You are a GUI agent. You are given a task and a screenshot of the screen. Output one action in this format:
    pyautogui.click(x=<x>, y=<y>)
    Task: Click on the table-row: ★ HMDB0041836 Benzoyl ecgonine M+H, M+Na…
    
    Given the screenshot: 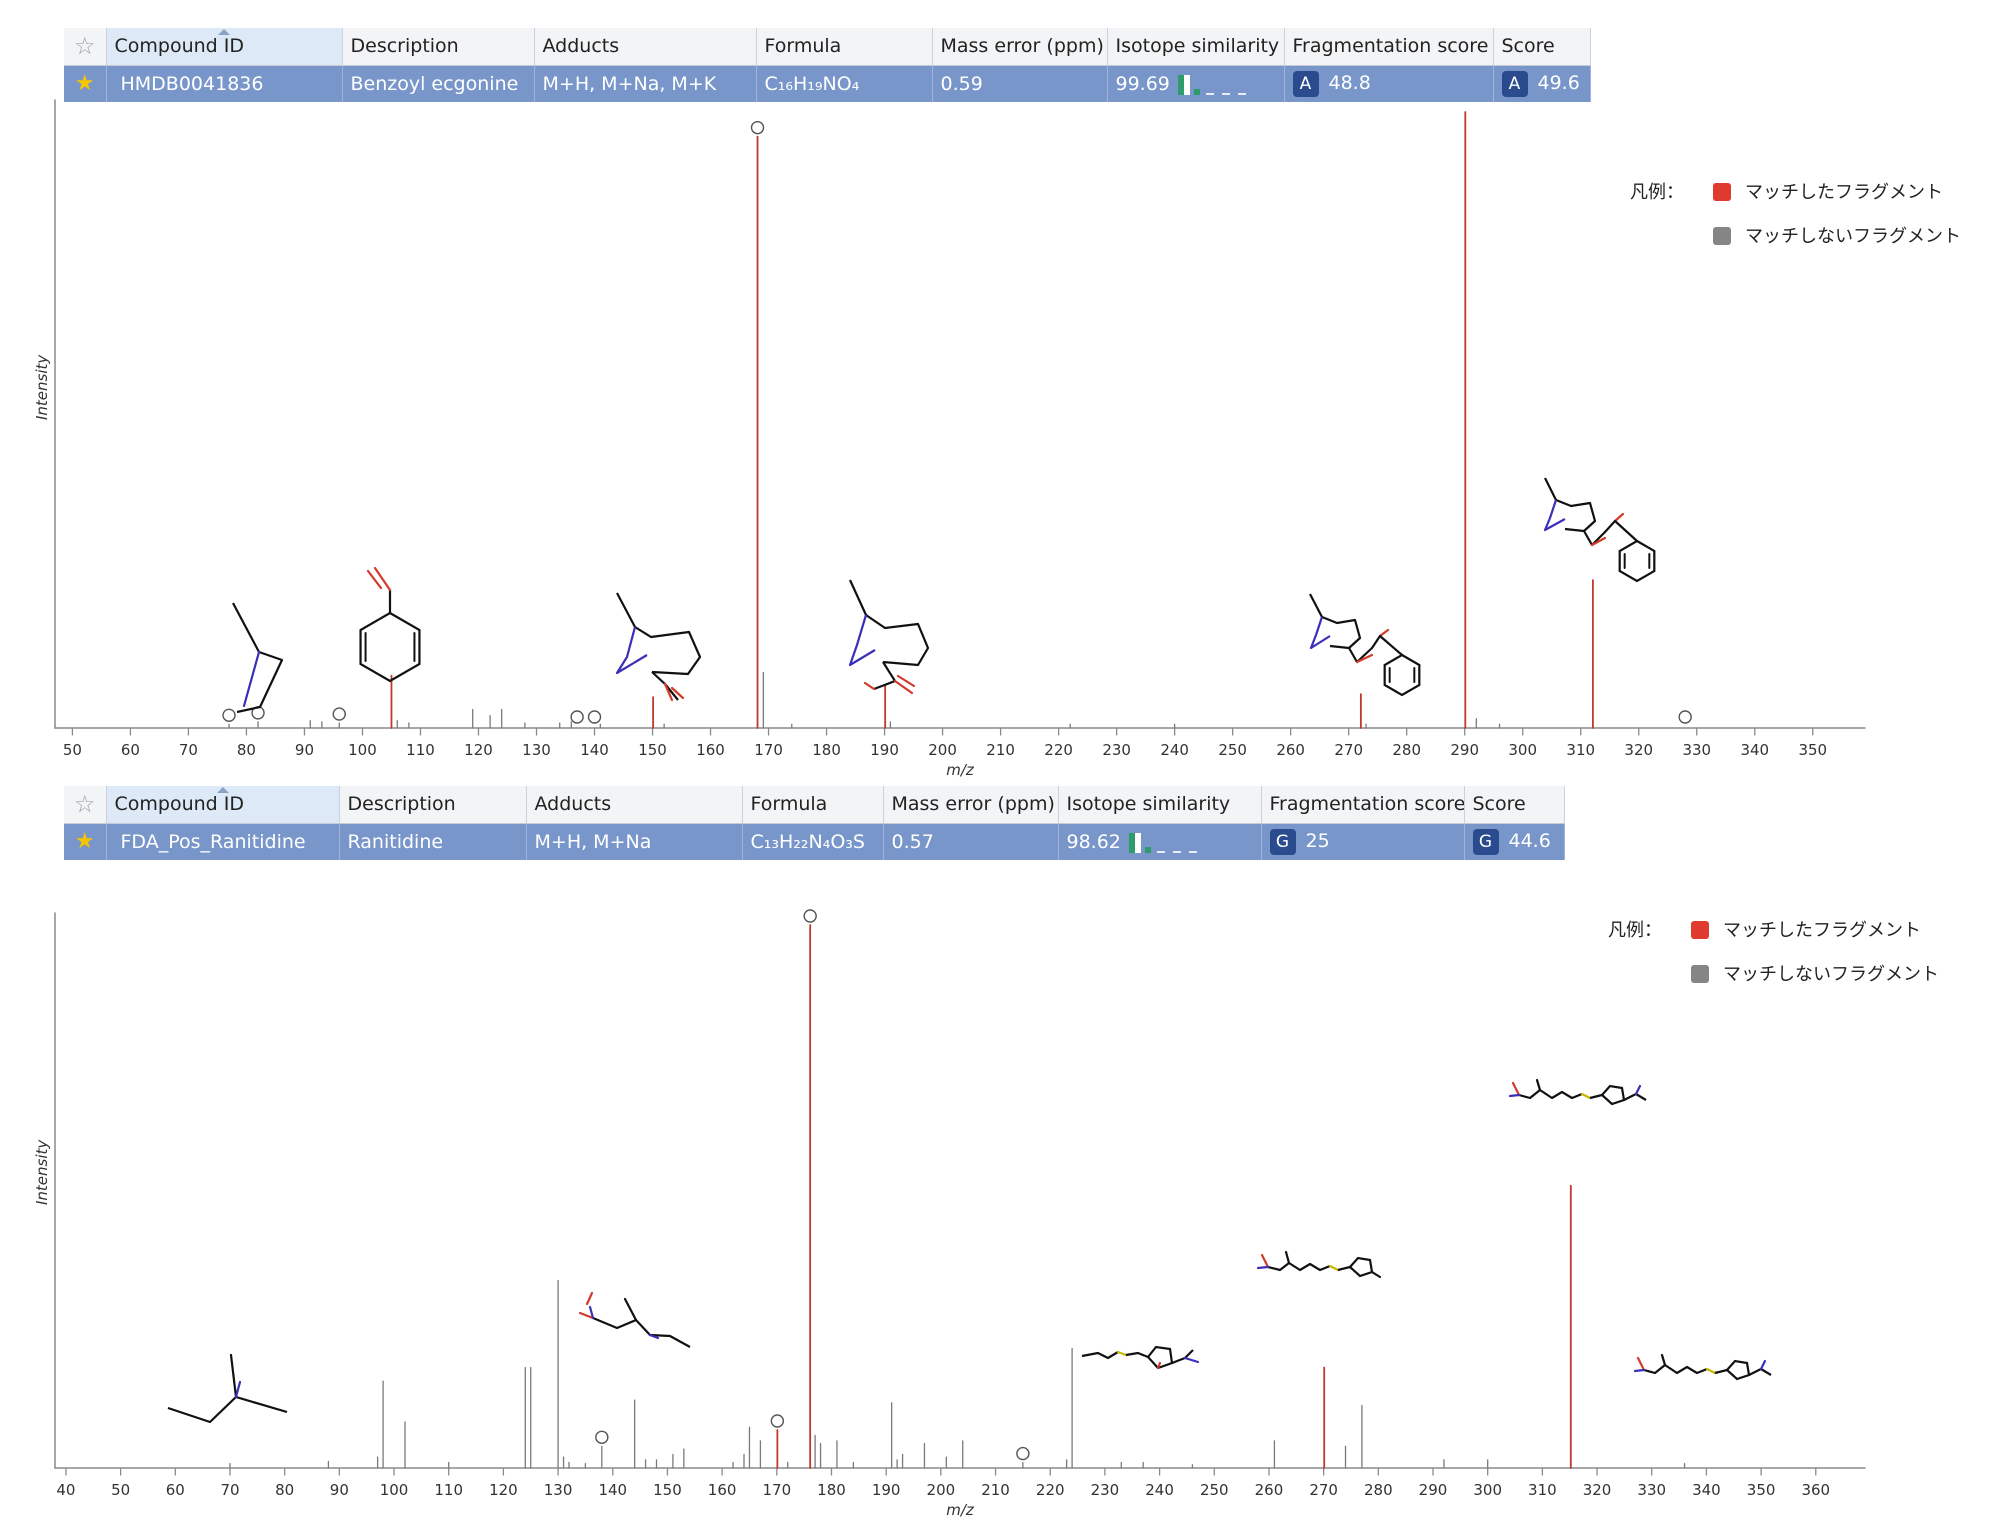 What is the action you would take?
    pyautogui.click(x=827, y=83)
    